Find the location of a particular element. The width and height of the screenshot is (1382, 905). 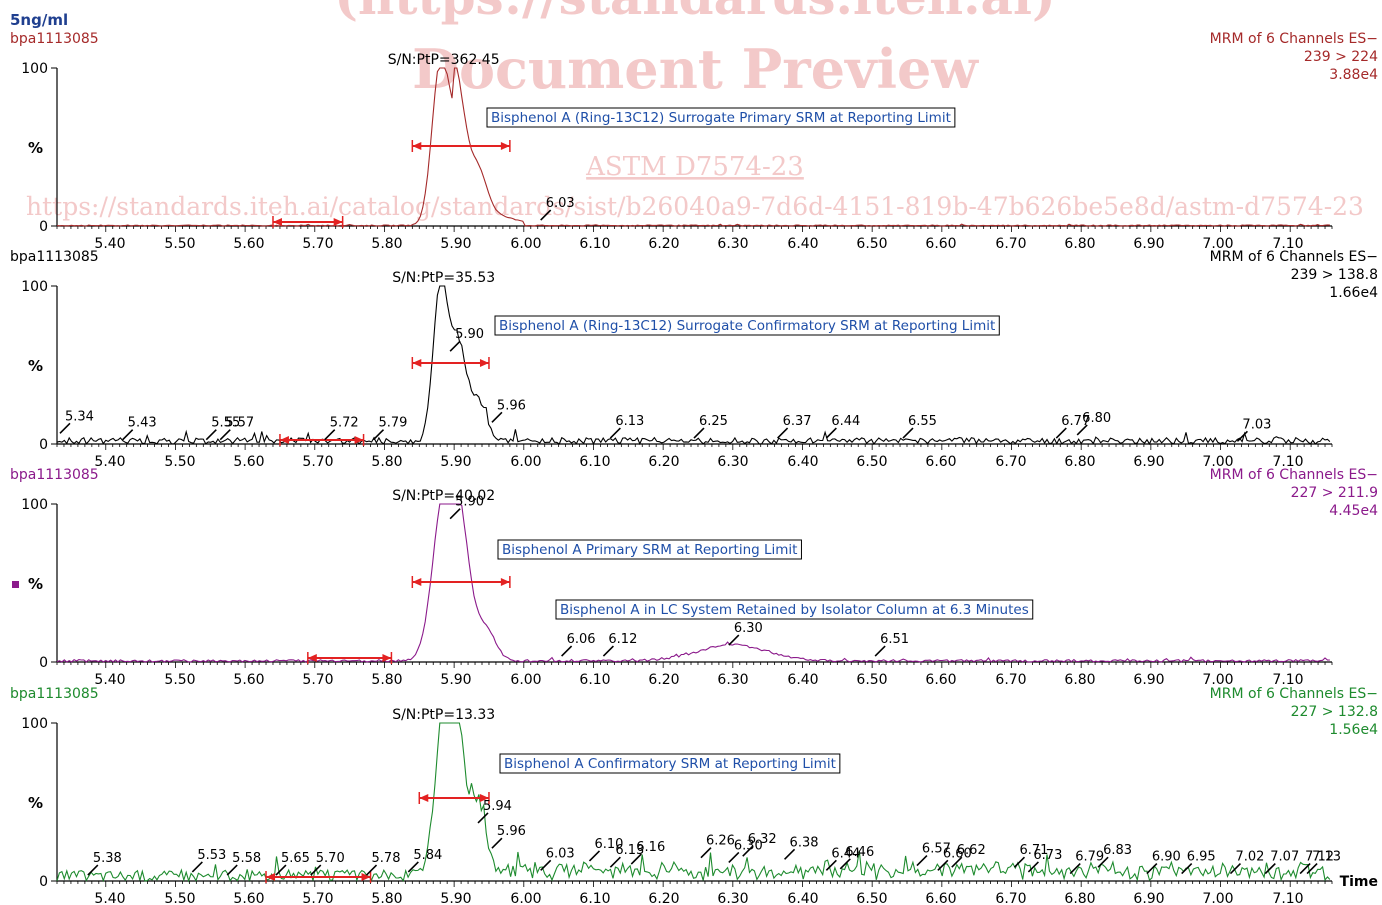

watermark-url-top: (https://standards.iteh.ai) is located at coordinates (694, 13).